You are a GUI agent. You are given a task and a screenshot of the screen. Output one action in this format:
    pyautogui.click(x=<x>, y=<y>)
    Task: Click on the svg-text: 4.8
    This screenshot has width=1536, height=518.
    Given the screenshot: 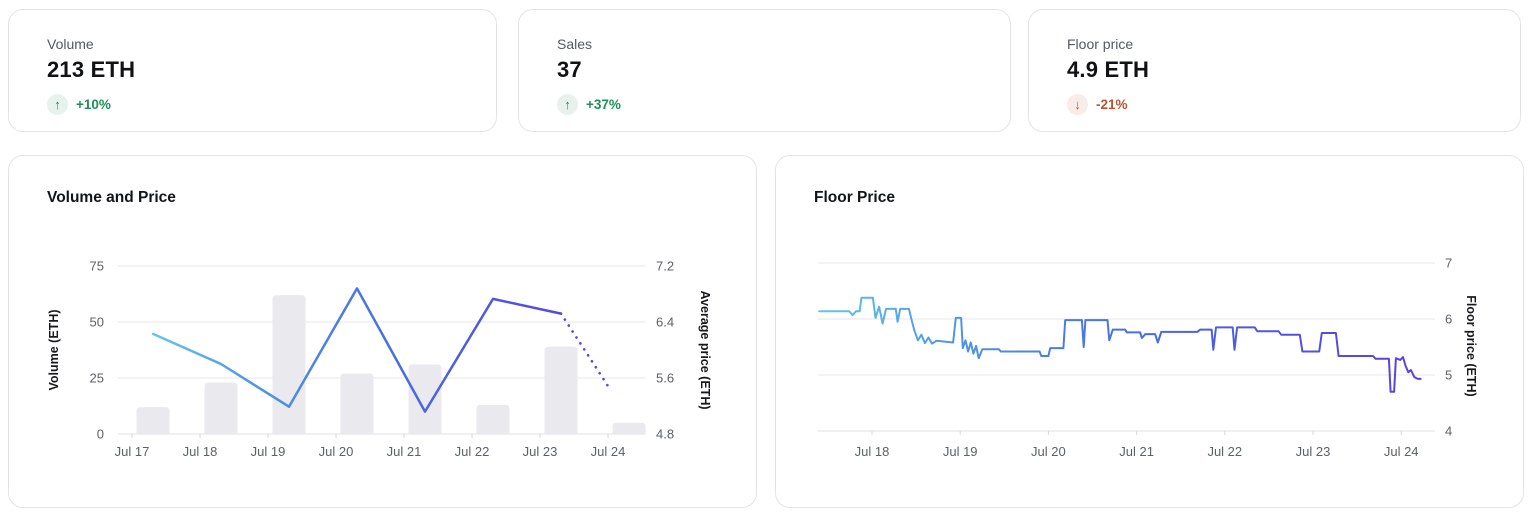 What is the action you would take?
    pyautogui.click(x=665, y=434)
    